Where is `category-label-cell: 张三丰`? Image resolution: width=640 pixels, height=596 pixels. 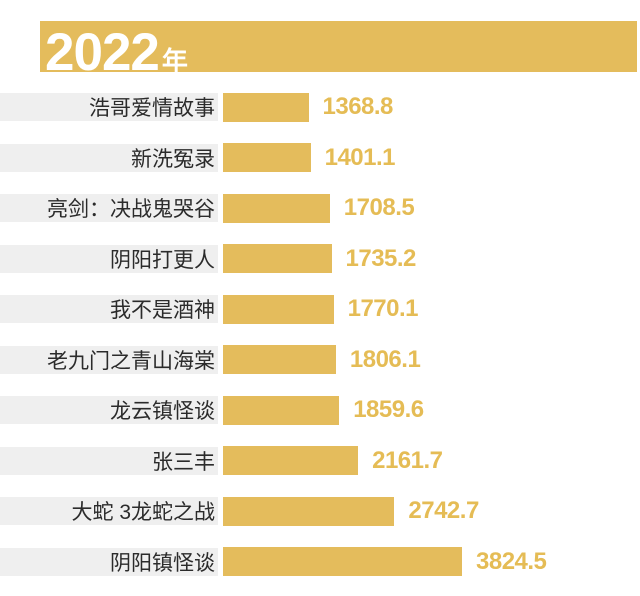 category-label-cell: 张三丰 is located at coordinates (109, 460).